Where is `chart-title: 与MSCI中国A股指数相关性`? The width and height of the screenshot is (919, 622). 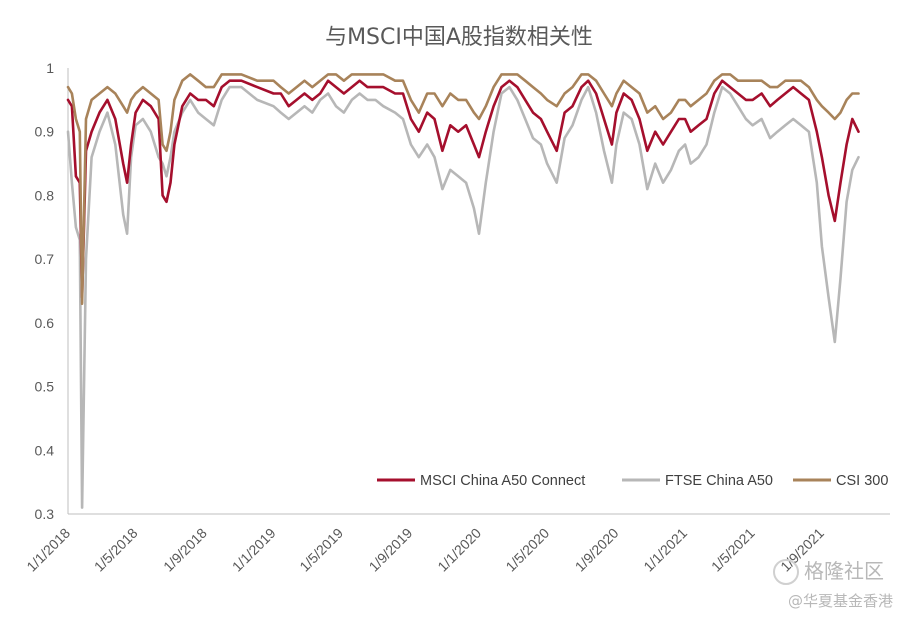 chart-title: 与MSCI中国A股指数相关性 is located at coordinates (459, 37).